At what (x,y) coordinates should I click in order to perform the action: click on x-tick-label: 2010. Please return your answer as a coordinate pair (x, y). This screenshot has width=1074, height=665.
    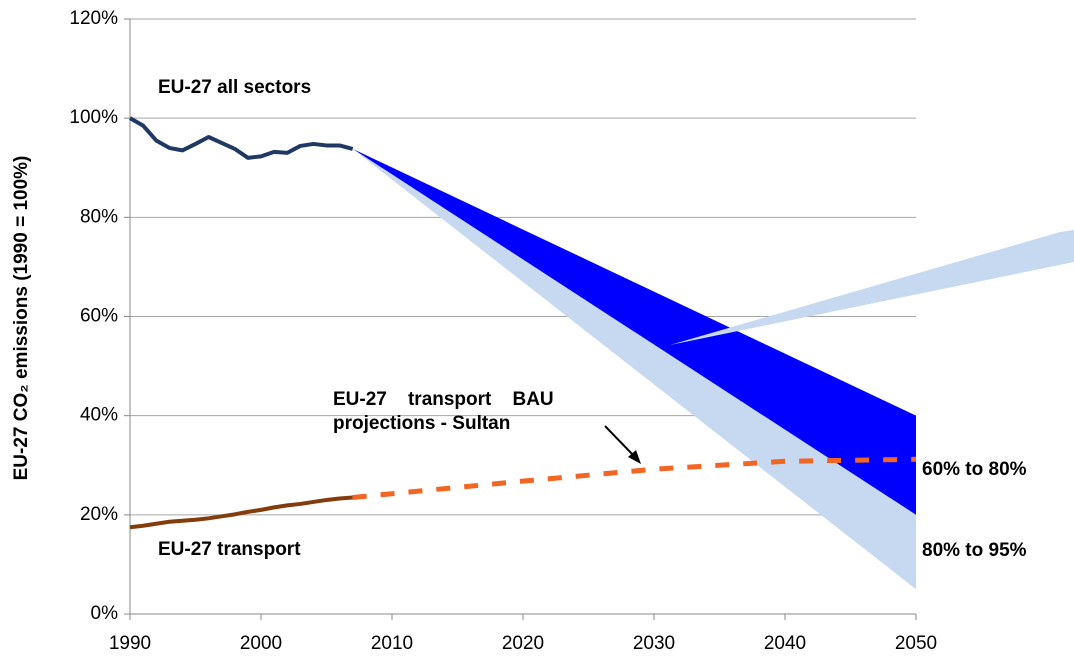
    Looking at the image, I should click on (392, 643).